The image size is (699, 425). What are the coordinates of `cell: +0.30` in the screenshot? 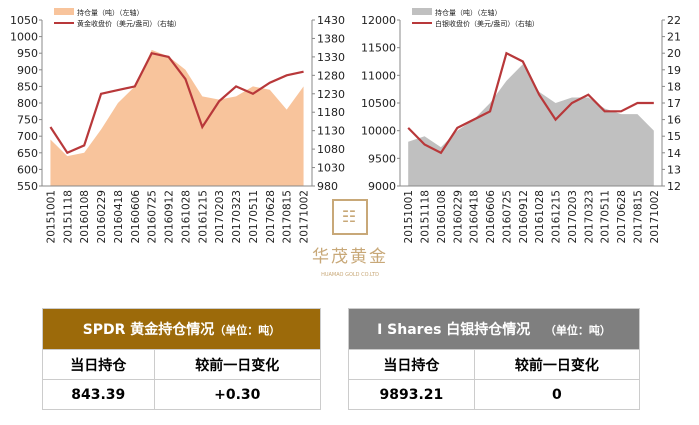 It's located at (237, 394).